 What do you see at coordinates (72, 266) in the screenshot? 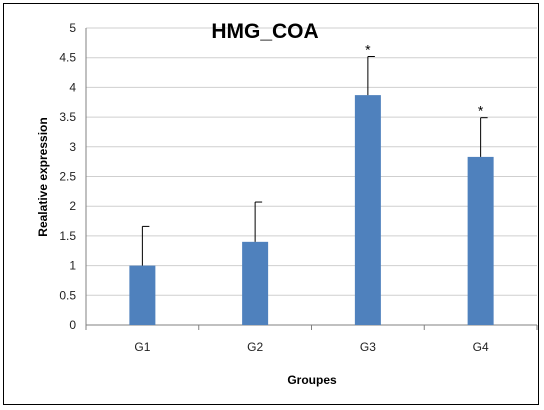
I see `y-tick-label: 1` at bounding box center [72, 266].